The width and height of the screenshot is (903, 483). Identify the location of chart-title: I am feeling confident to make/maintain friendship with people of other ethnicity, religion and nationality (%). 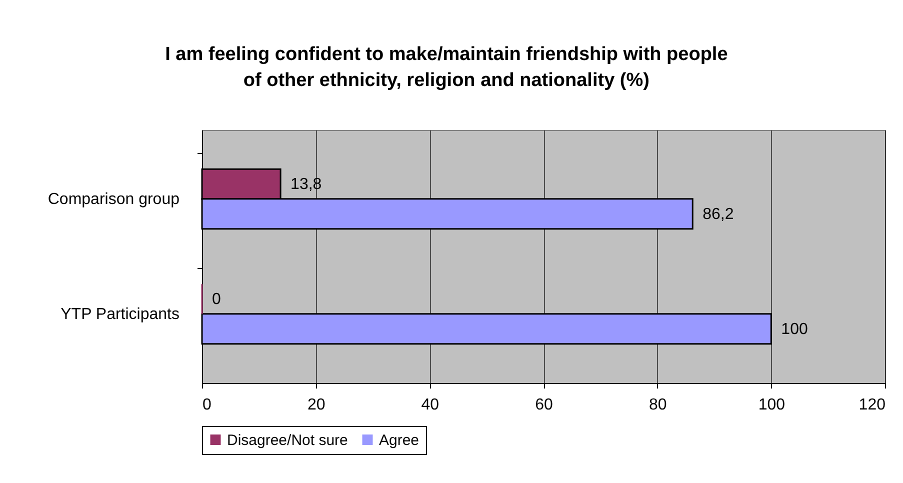
(446, 67).